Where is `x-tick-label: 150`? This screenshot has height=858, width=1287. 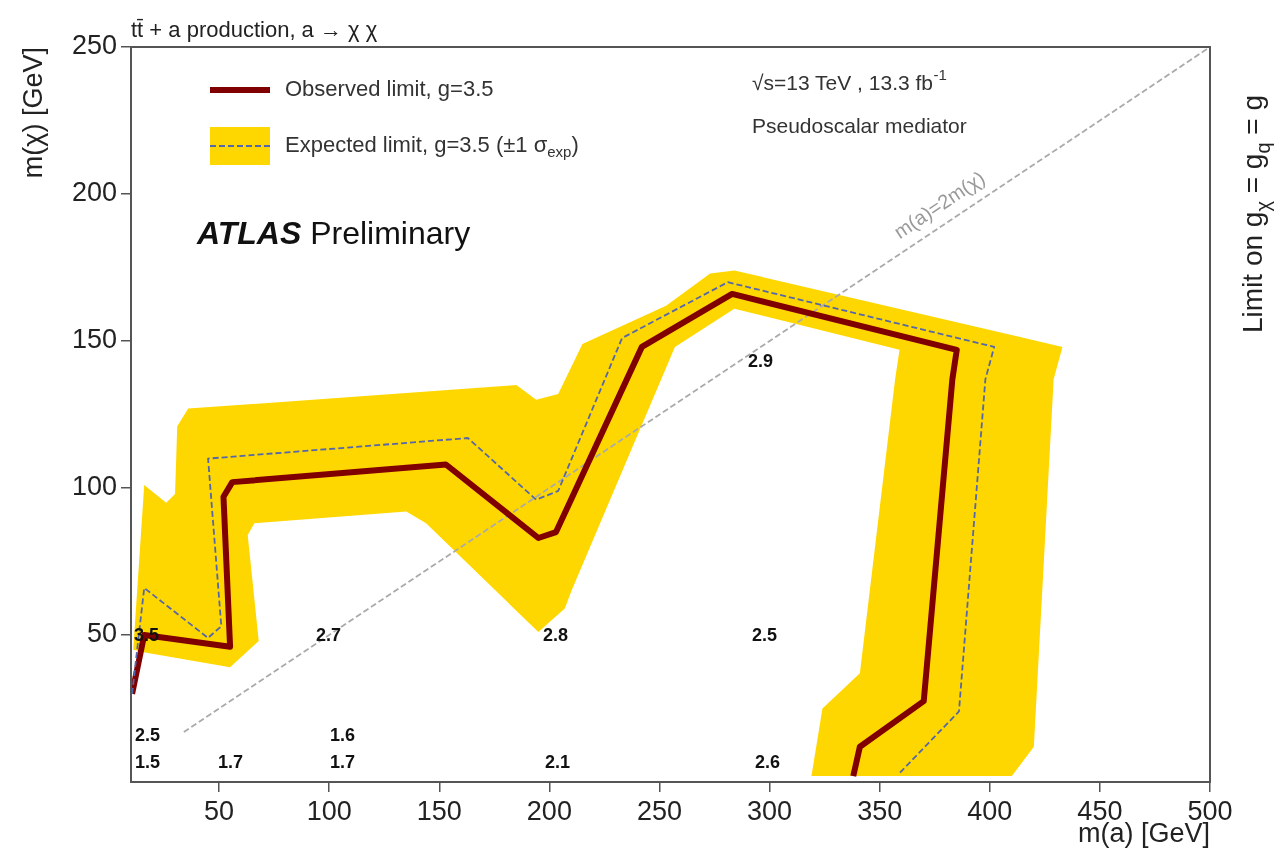 x-tick-label: 150 is located at coordinates (439, 810).